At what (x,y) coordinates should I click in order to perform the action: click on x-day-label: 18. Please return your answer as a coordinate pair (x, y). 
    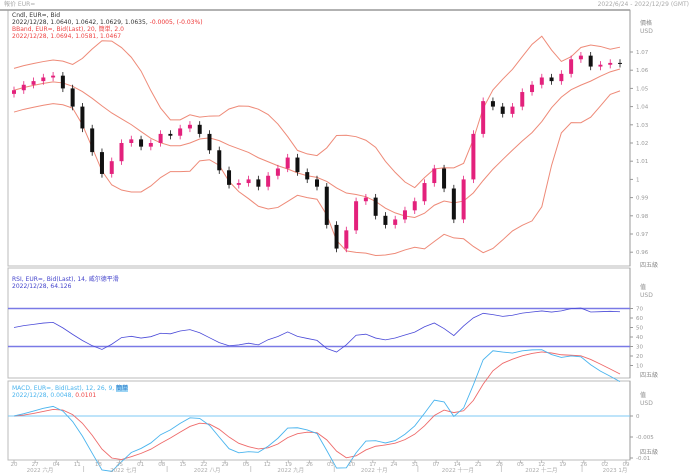
    Looking at the image, I should click on (98, 465).